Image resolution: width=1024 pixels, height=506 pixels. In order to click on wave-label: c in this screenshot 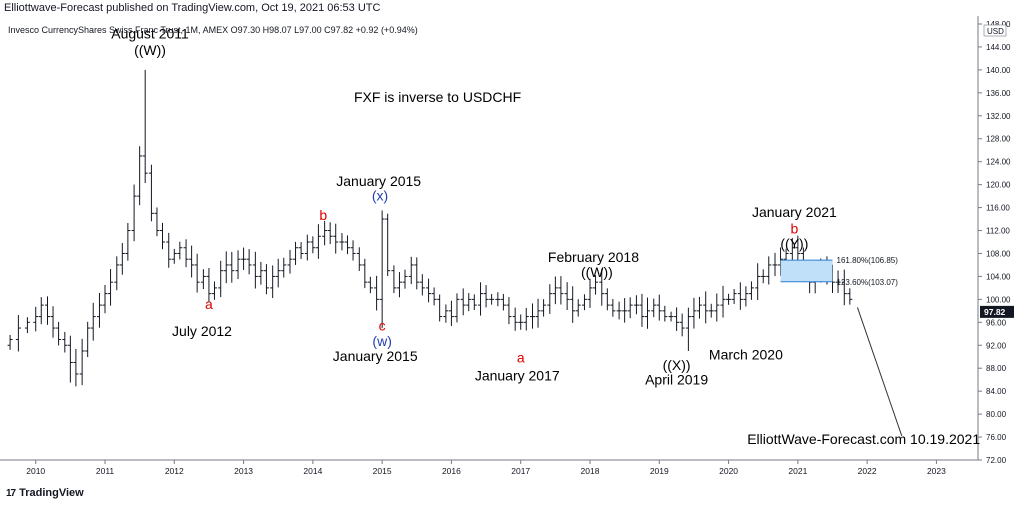, I will do `click(382, 325)`.